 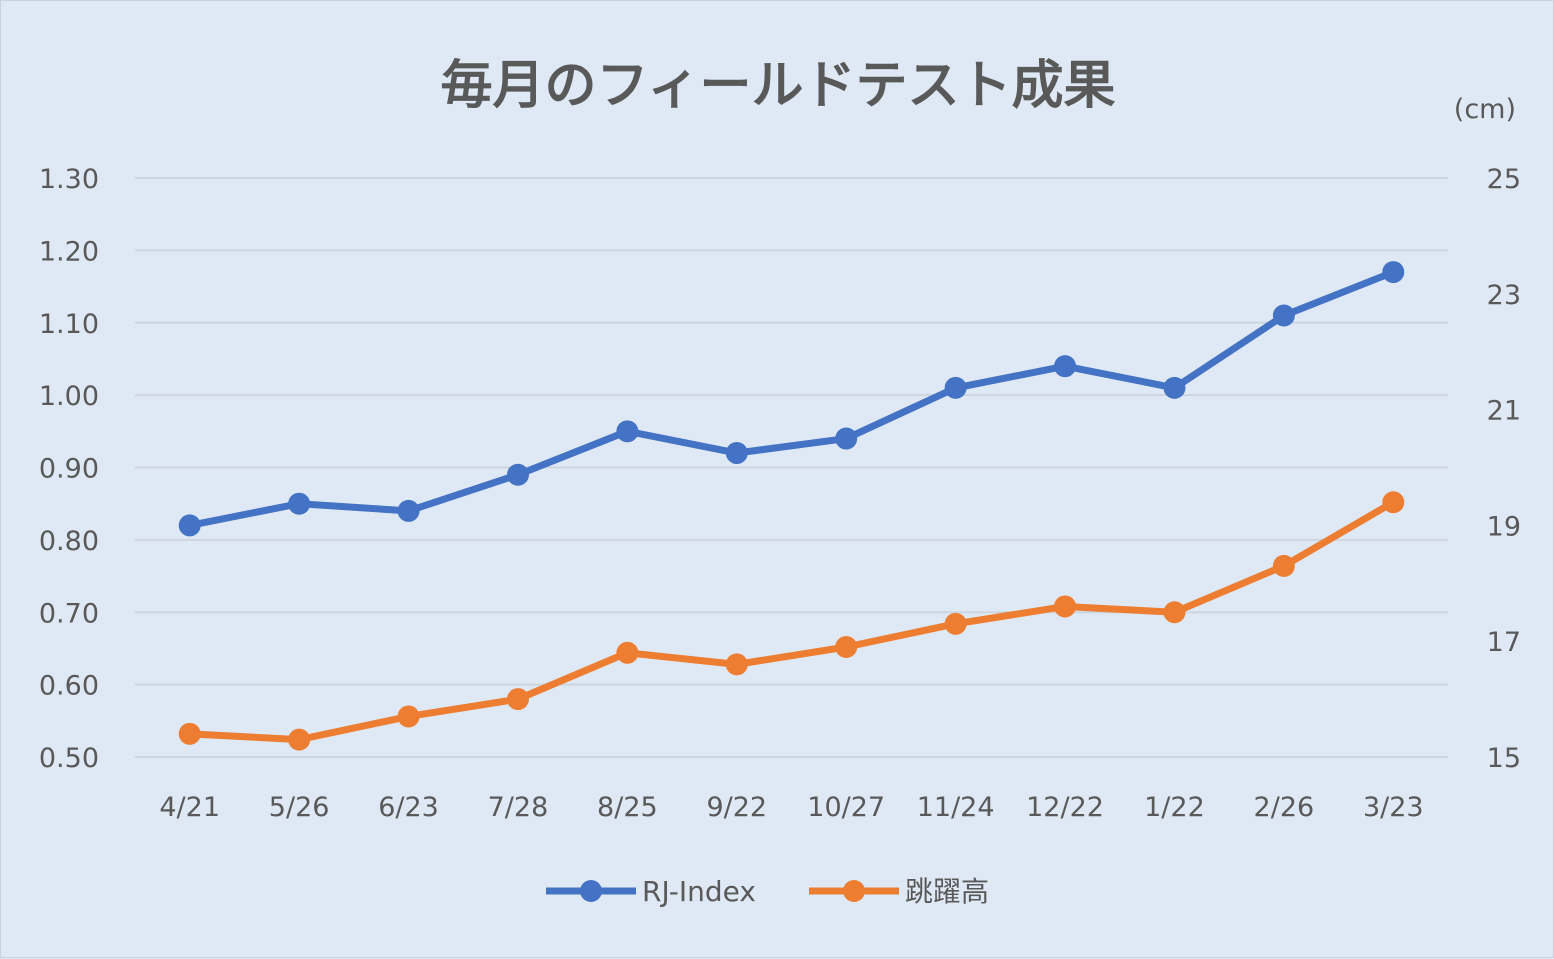 What do you see at coordinates (1174, 807) in the screenshot?
I see `x-axis-tick-label: 1/22` at bounding box center [1174, 807].